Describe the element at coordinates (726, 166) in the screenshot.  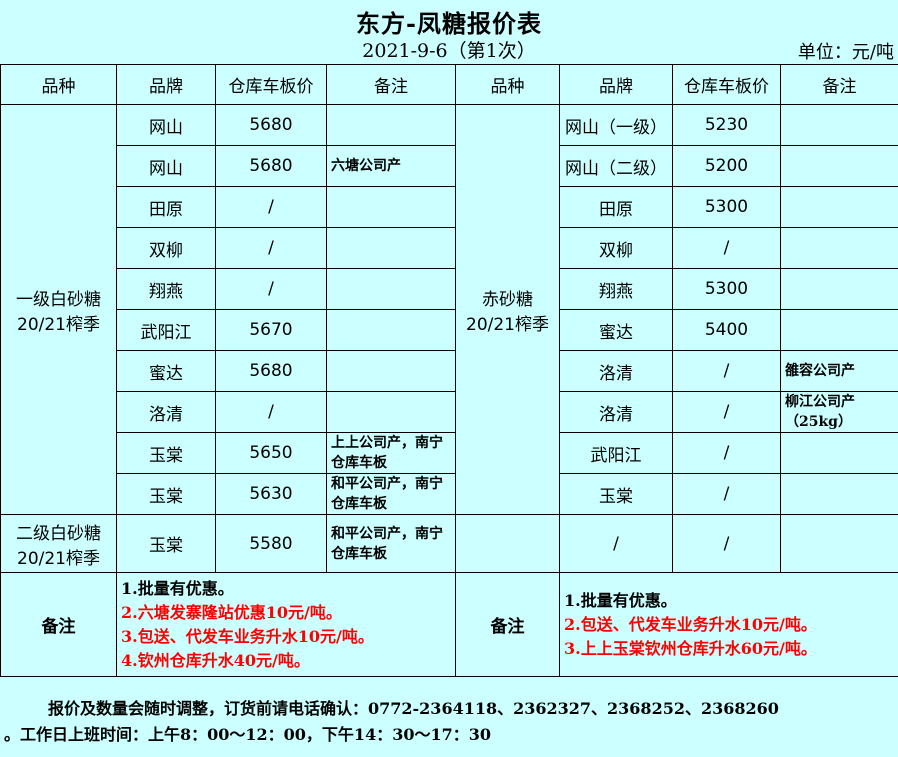
I see `price-cell: 5200` at that location.